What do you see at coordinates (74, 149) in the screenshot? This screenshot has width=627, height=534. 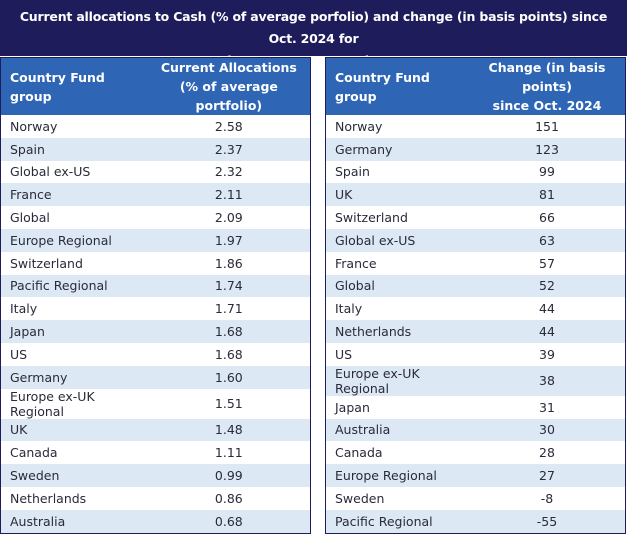 I see `cell-country-fund-group: Spain` at bounding box center [74, 149].